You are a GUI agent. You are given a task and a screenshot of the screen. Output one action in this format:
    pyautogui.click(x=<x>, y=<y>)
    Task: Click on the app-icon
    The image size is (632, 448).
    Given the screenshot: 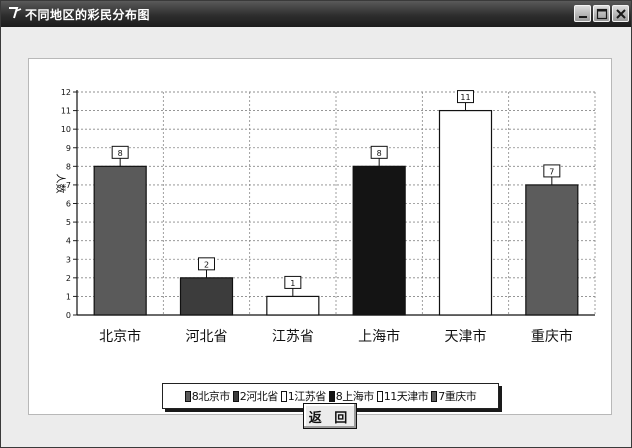 What is the action you would take?
    pyautogui.click(x=15, y=13)
    